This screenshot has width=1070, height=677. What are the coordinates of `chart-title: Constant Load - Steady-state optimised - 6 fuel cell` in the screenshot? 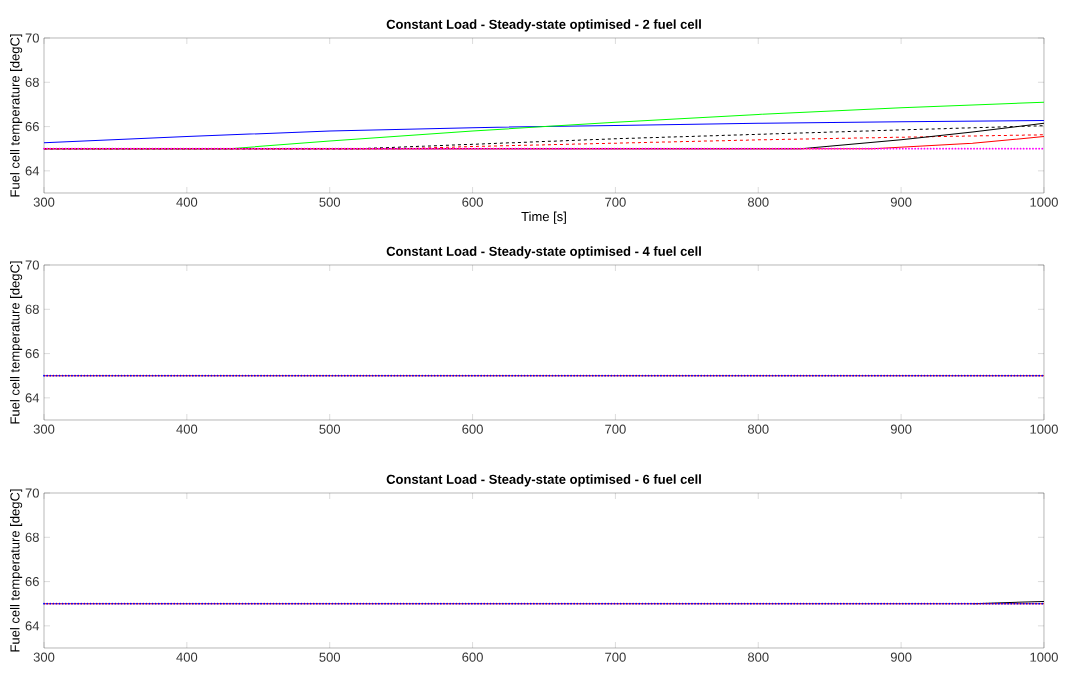 It's located at (543, 480).